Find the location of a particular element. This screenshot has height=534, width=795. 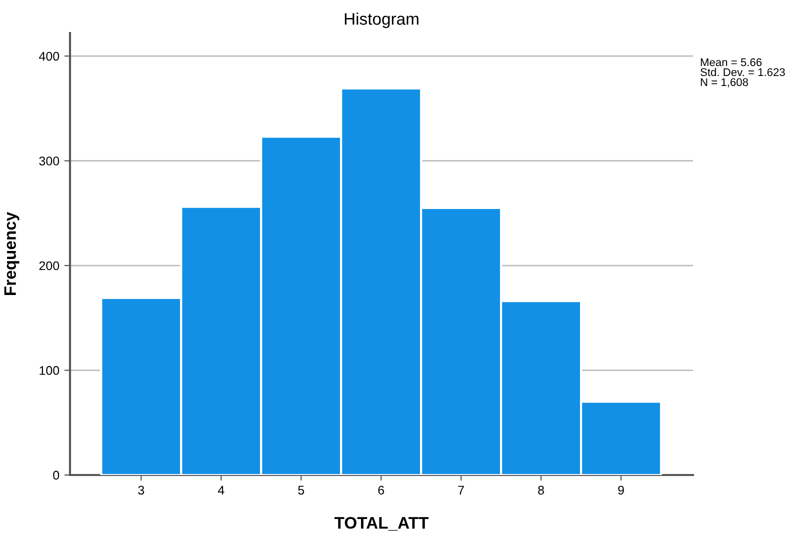

y-axis-title: Frequency is located at coordinates (12, 254).